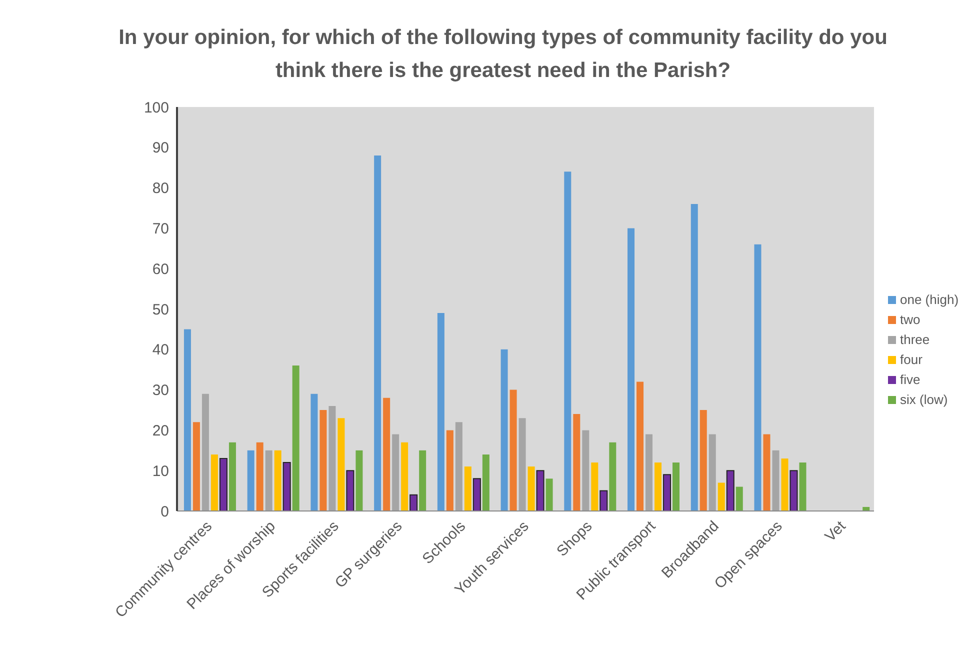 This screenshot has width=976, height=646. I want to click on legend-label: one (high), so click(929, 299).